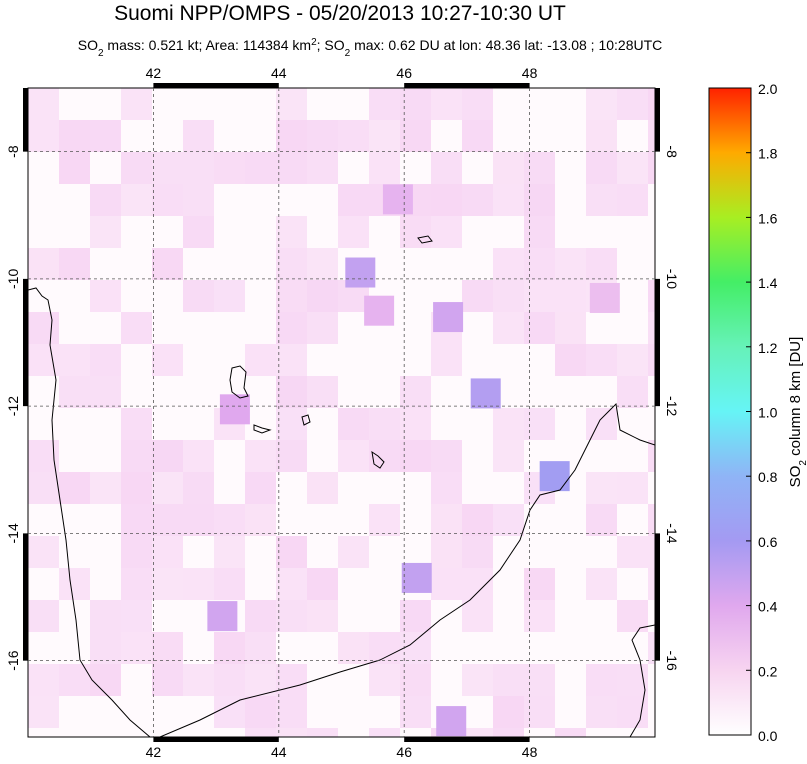 The image size is (807, 764). I want to click on x-tick-label: 44, so click(279, 751).